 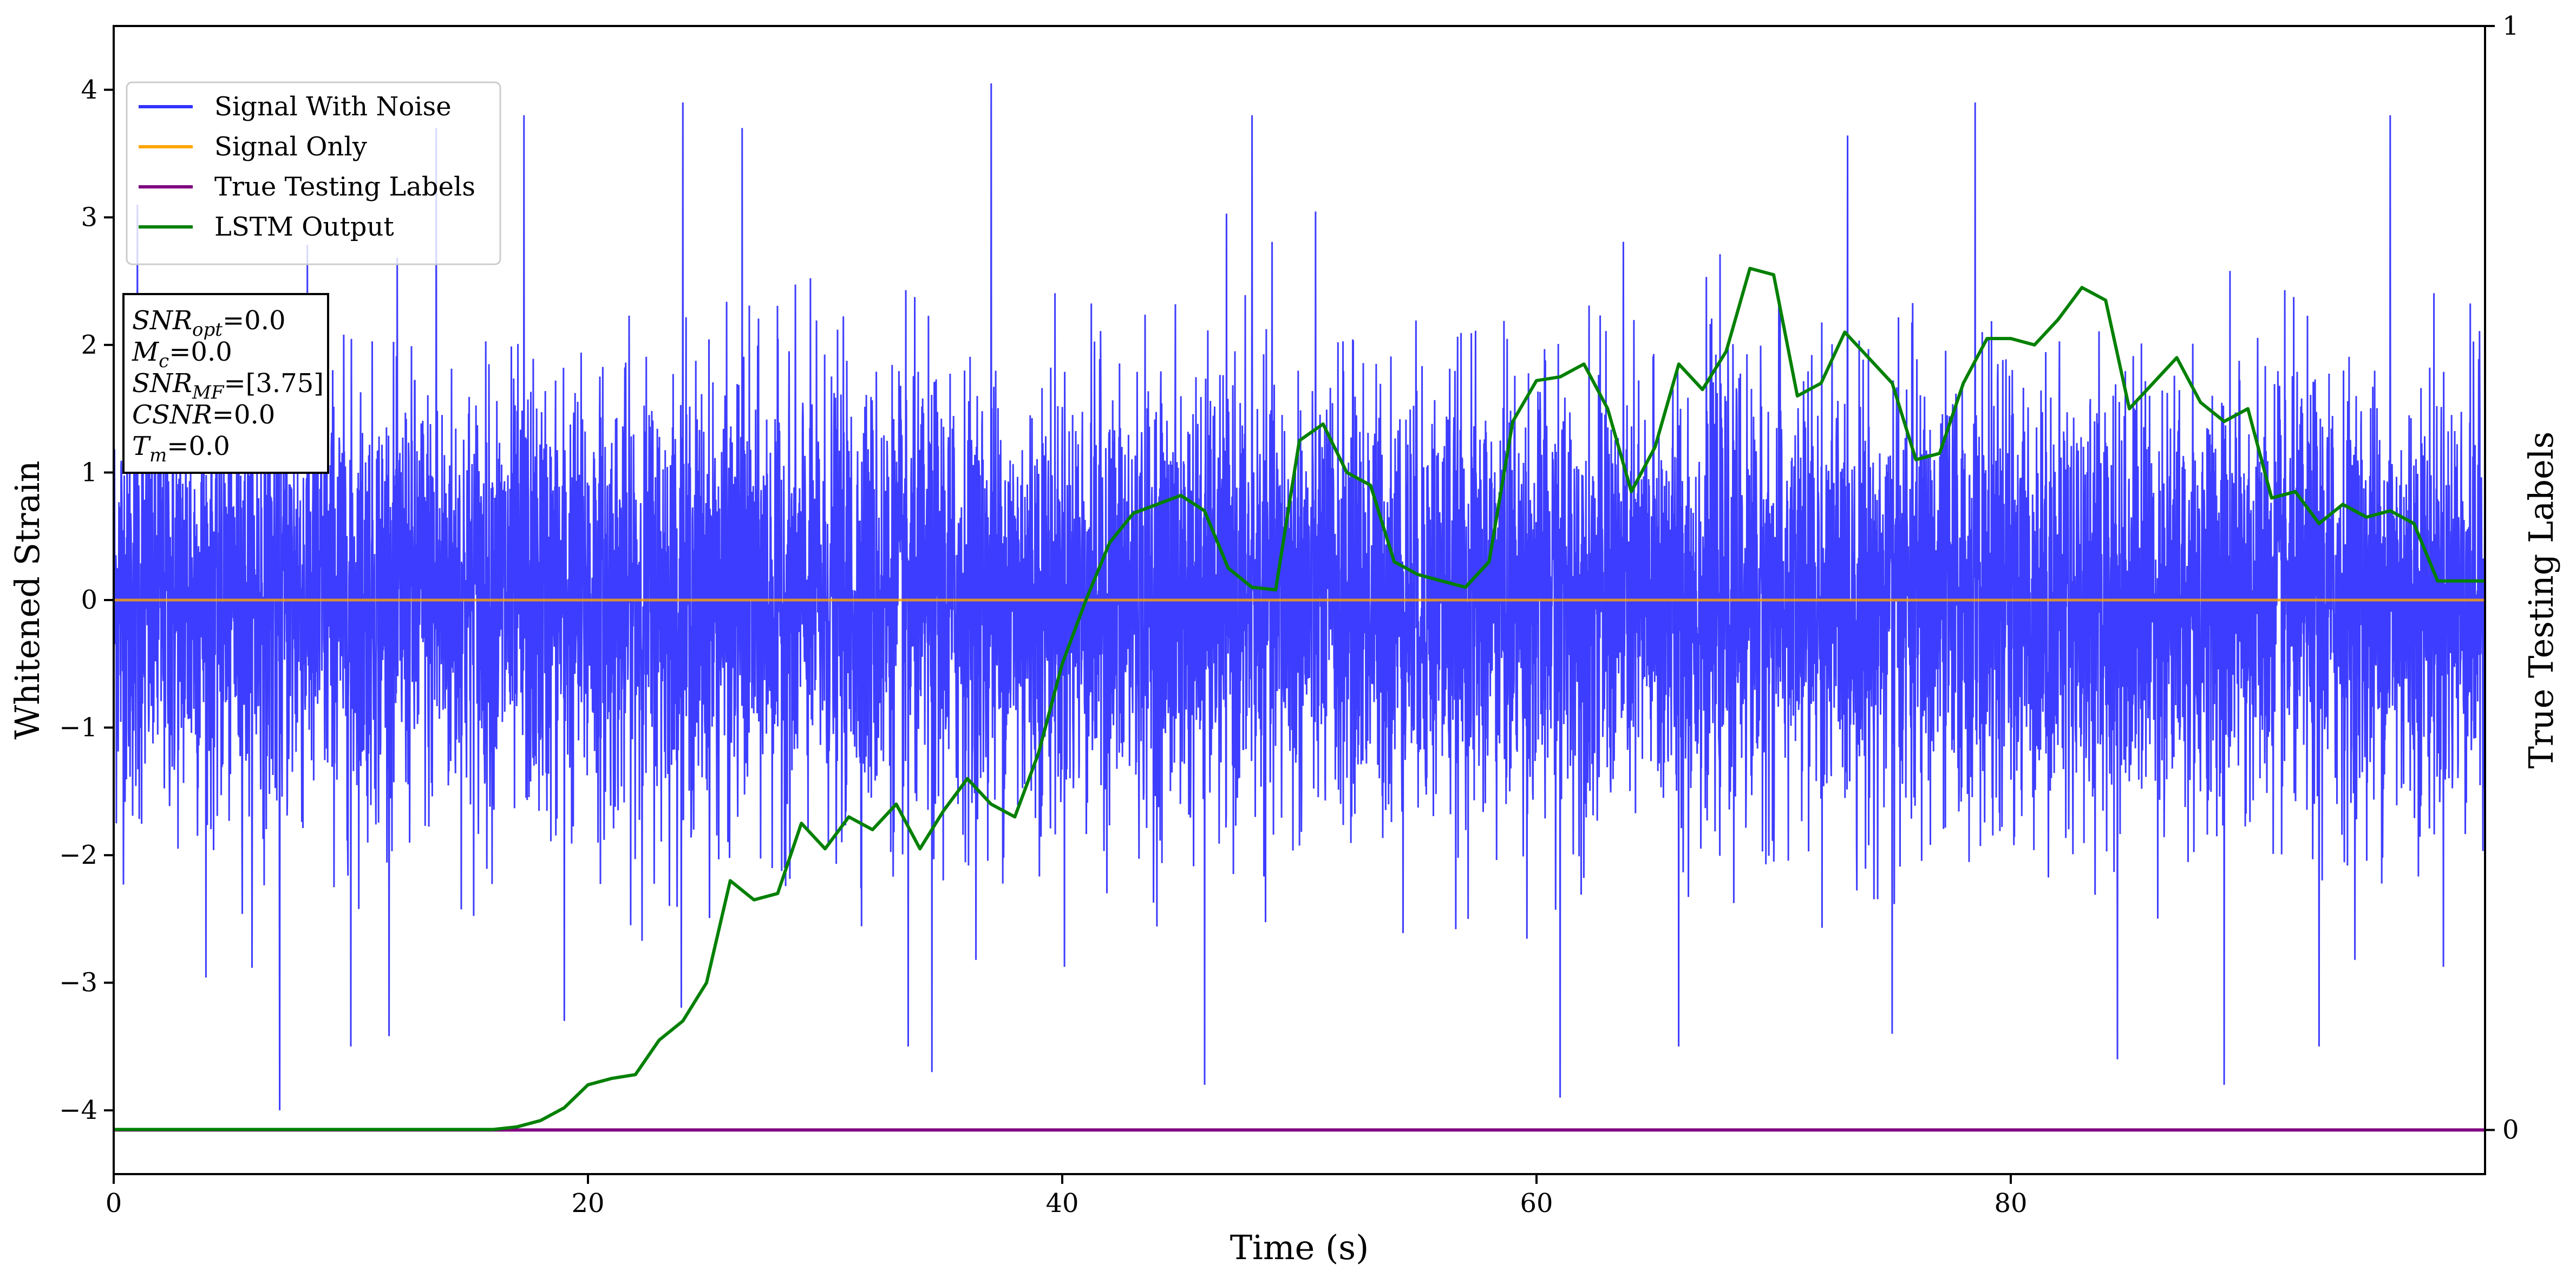 What do you see at coordinates (1061, 1203) in the screenshot?
I see `x-tick-label: 40` at bounding box center [1061, 1203].